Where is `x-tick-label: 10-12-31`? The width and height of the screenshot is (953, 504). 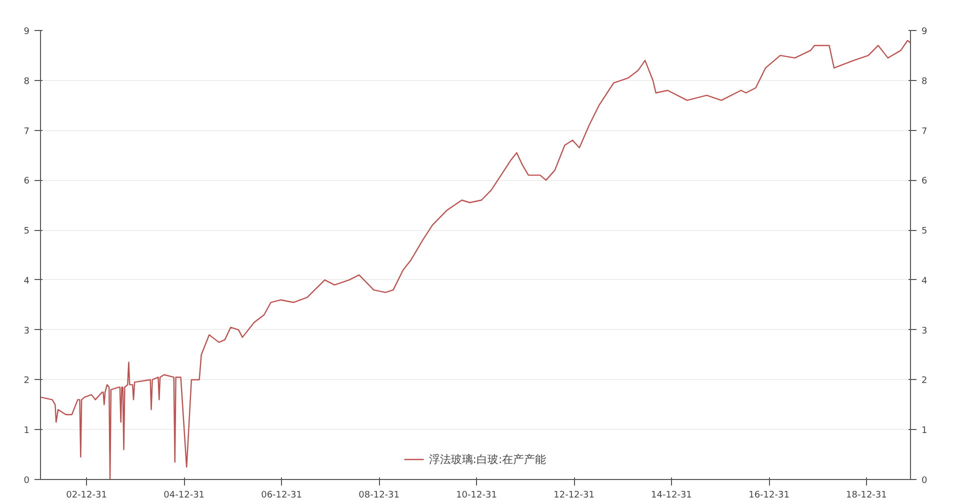
x-tick-label: 10-12-31 is located at coordinates (476, 495).